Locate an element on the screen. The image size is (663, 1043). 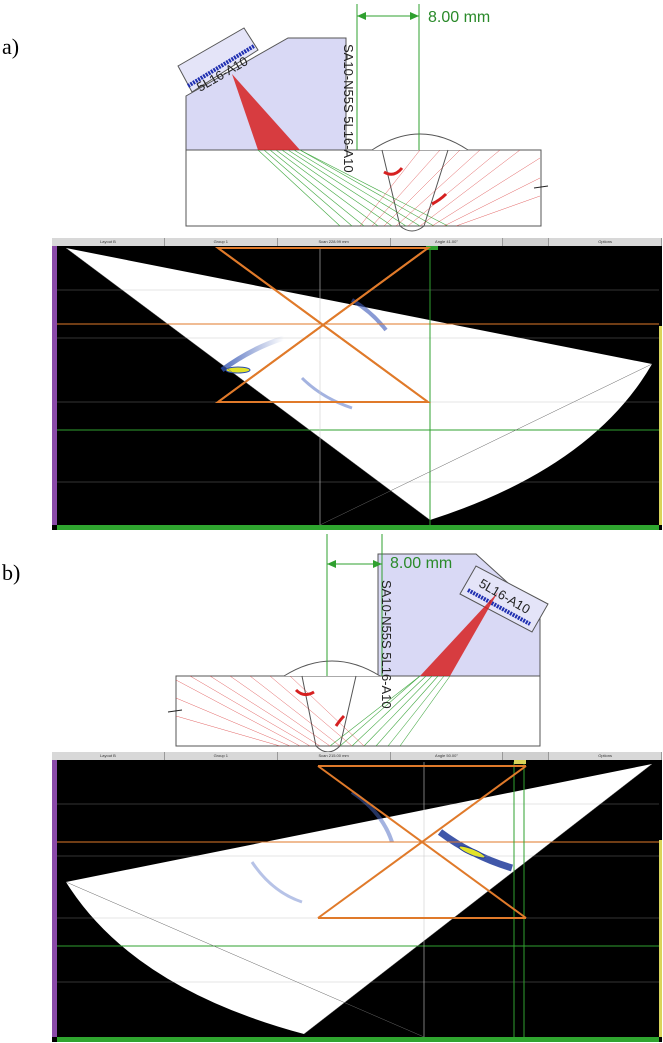
dimension-label-a: 8.00 mm is located at coordinates (459, 17).